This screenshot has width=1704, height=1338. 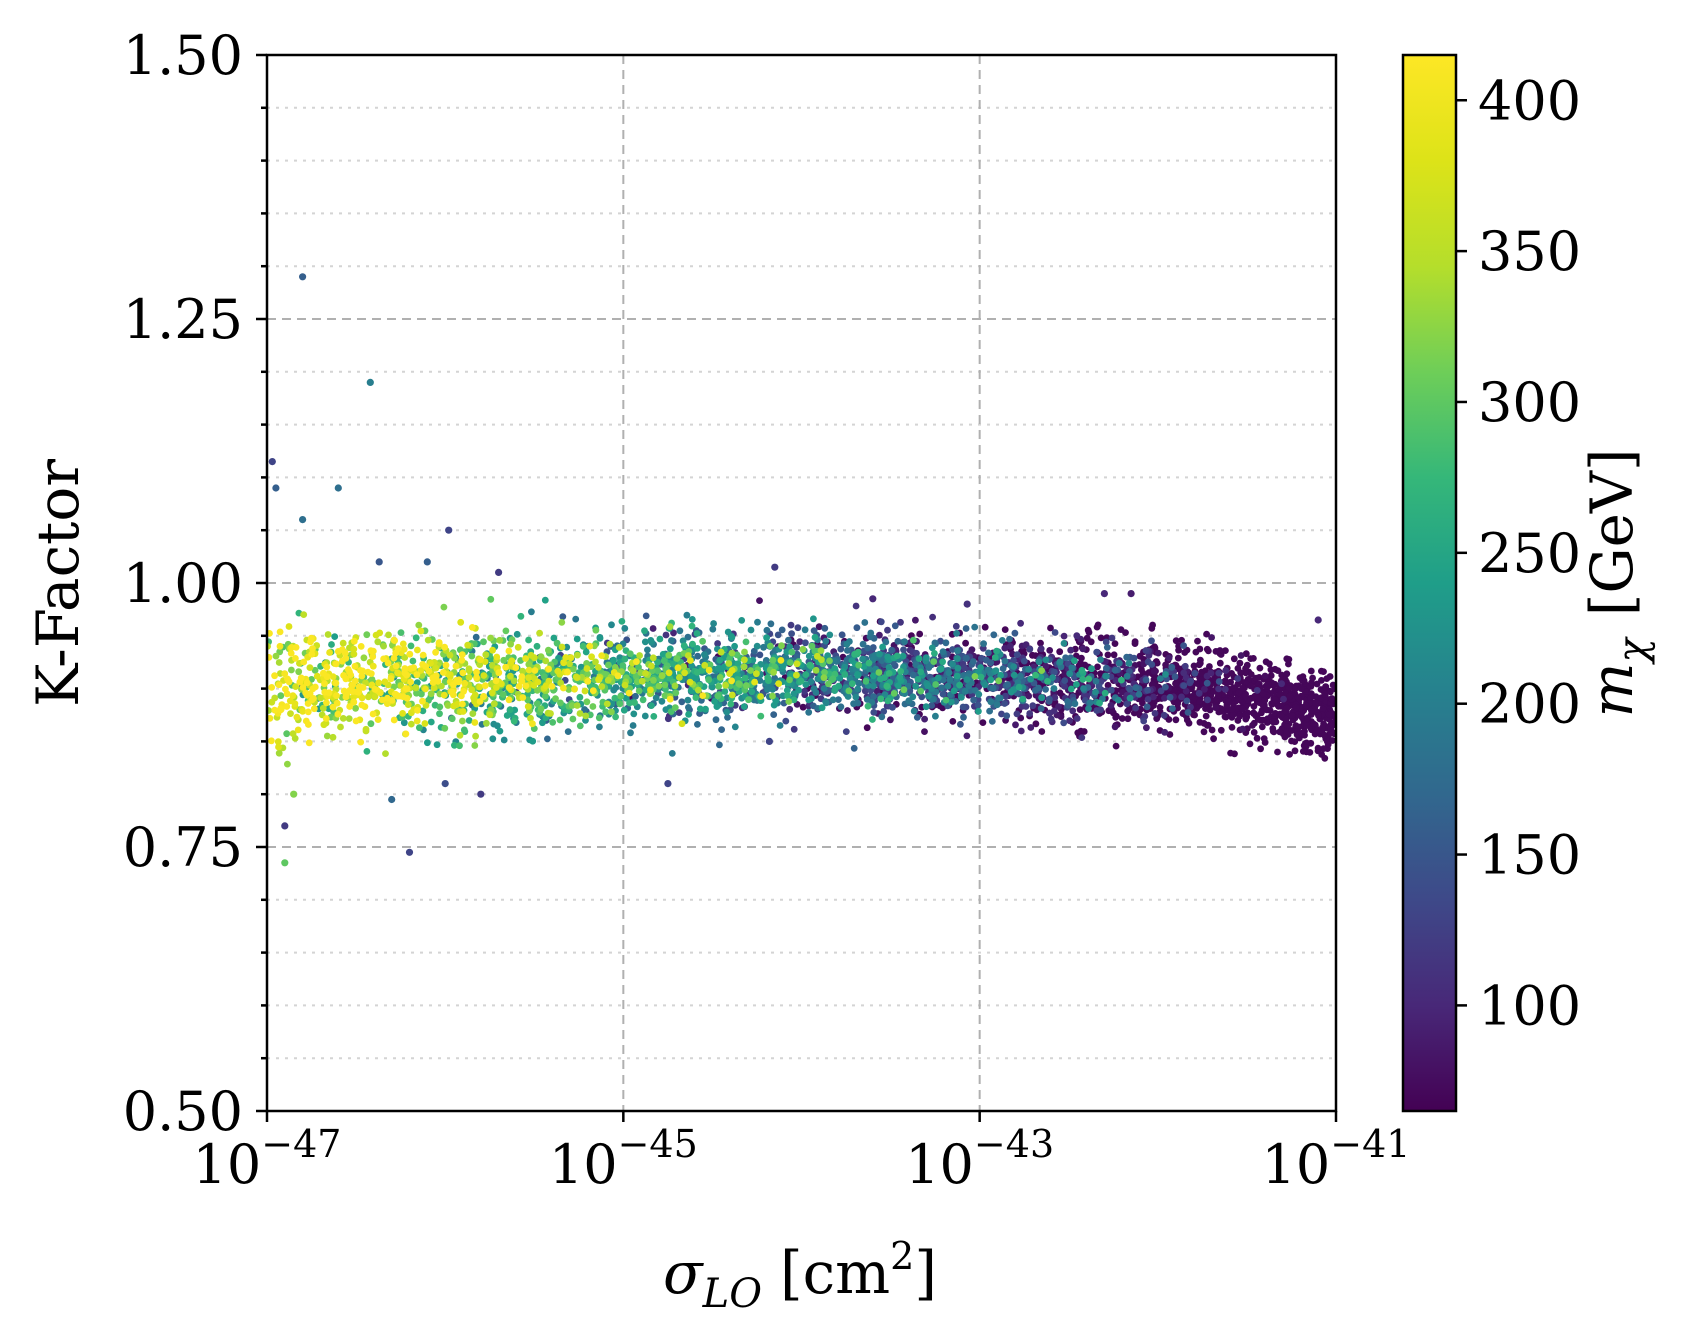 What do you see at coordinates (1518, 553) in the screenshot?
I see `colorbar-ticks: 100 150 200 250 300 350 400` at bounding box center [1518, 553].